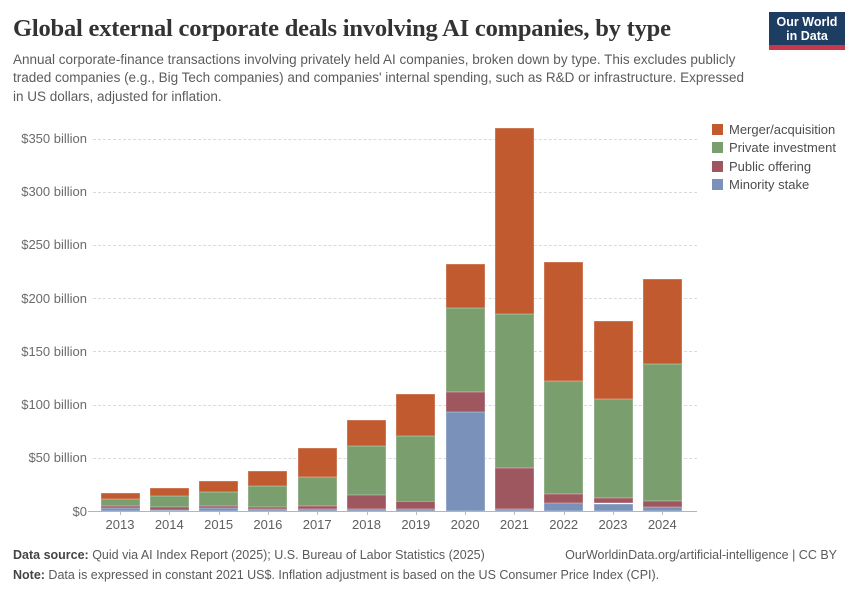 This screenshot has width=850, height=600. Describe the element at coordinates (57, 458) in the screenshot. I see `y-tick-label: $50 billion` at that location.